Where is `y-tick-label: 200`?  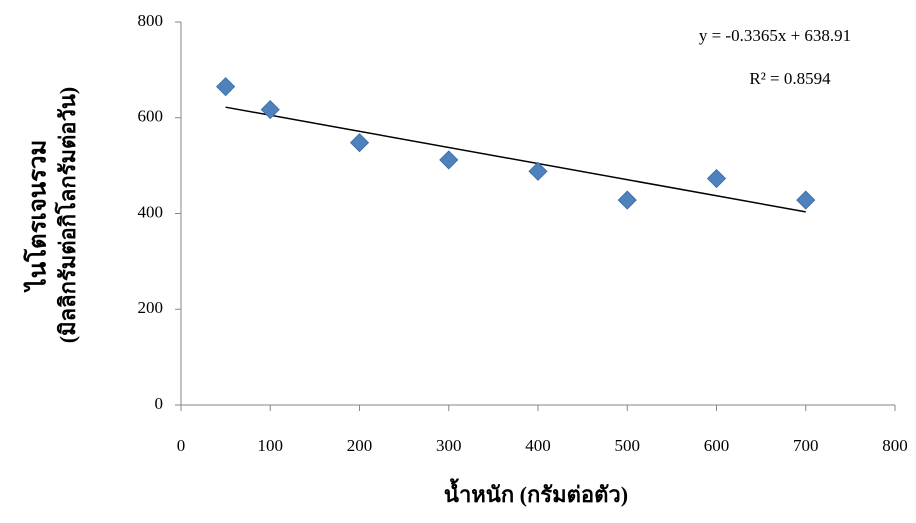
y-tick-label: 200 is located at coordinates (151, 307).